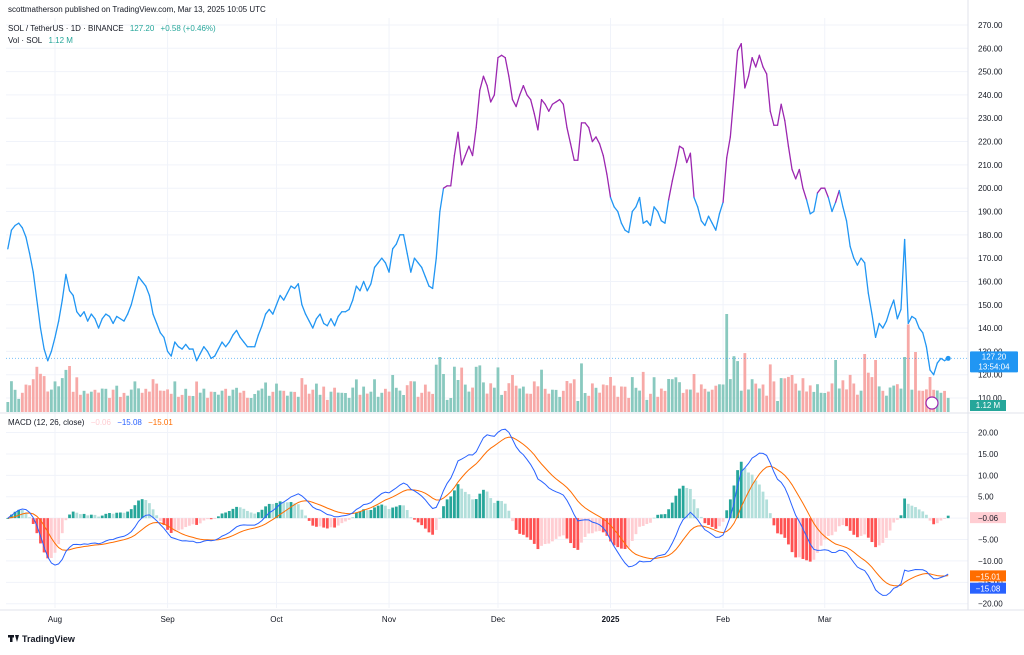  Describe the element at coordinates (990, 25) in the screenshot. I see `y-tick-label: 270.00` at that location.